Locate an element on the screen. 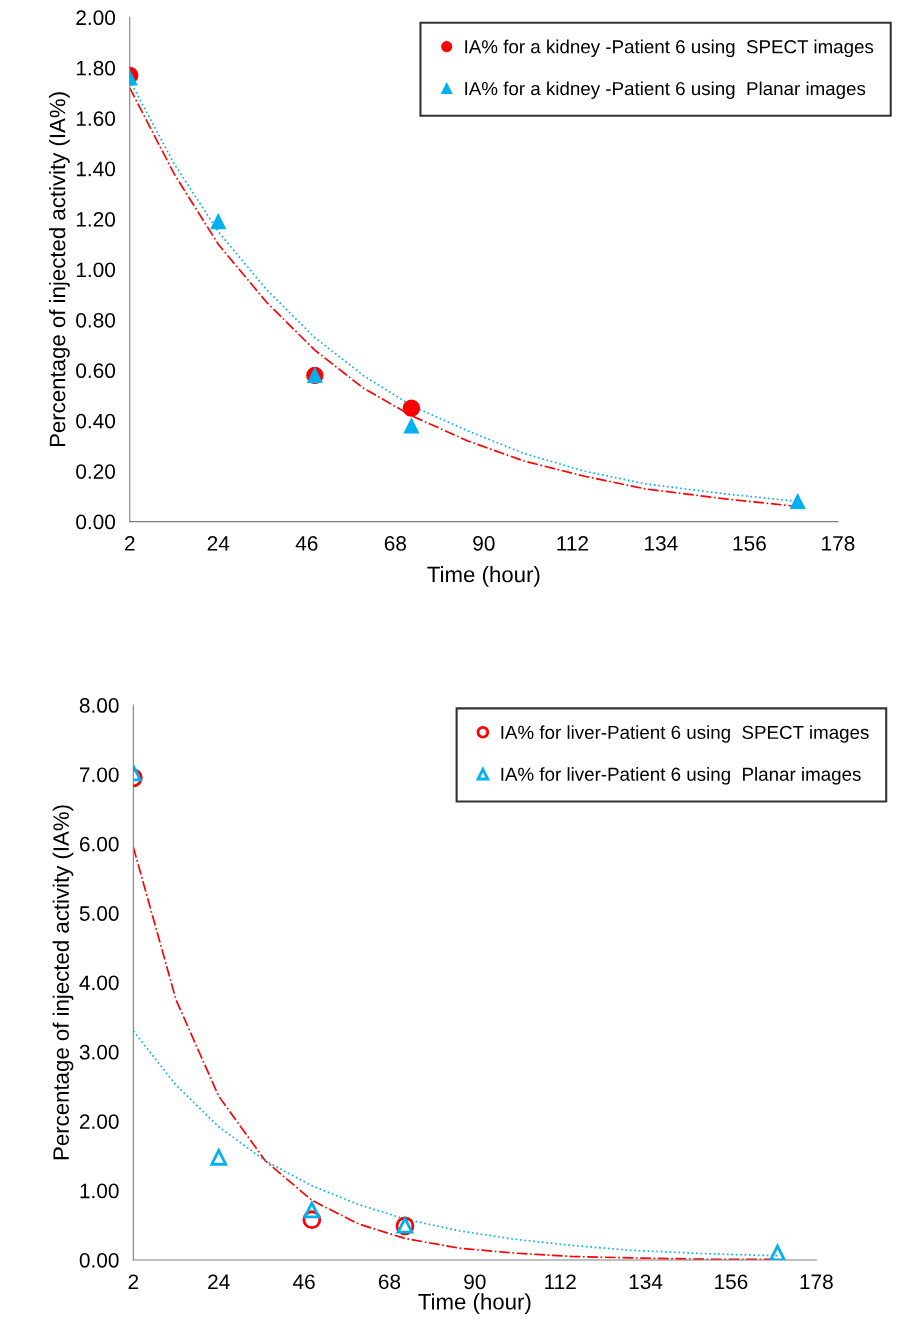 This screenshot has width=901, height=1334. y-tick-label: 7.00 is located at coordinates (99, 775).